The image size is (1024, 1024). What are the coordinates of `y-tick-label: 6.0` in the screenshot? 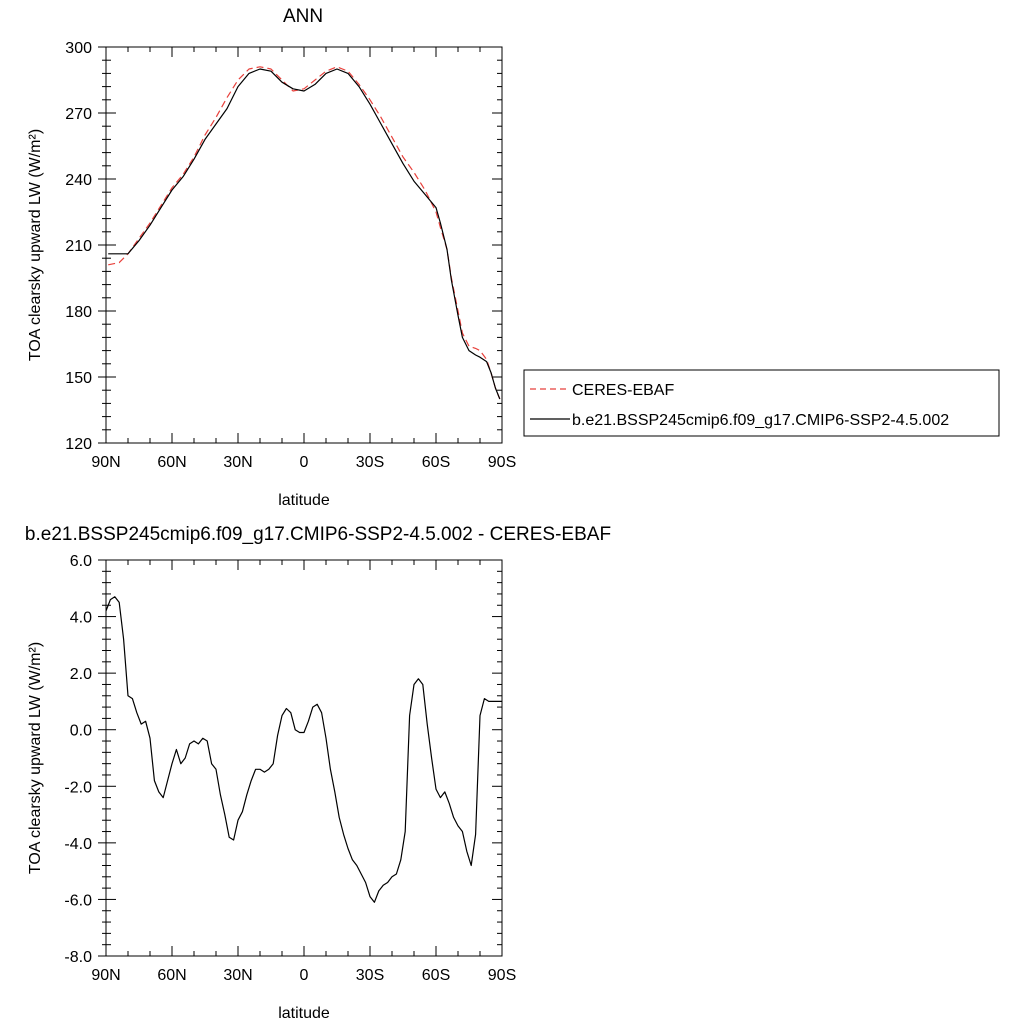 It's located at (81, 561).